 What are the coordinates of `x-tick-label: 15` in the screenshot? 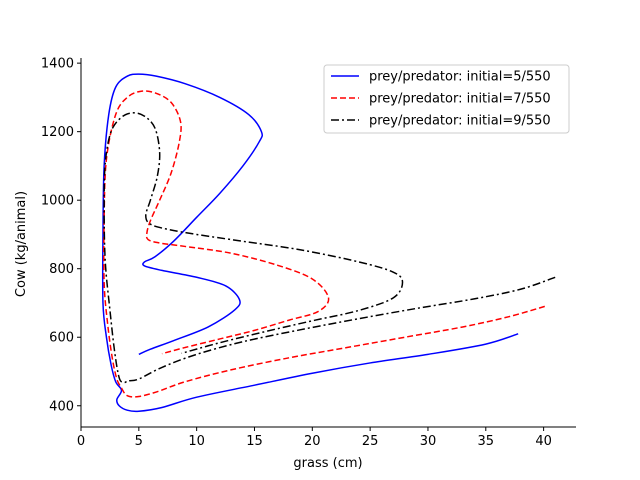 It's located at (254, 441).